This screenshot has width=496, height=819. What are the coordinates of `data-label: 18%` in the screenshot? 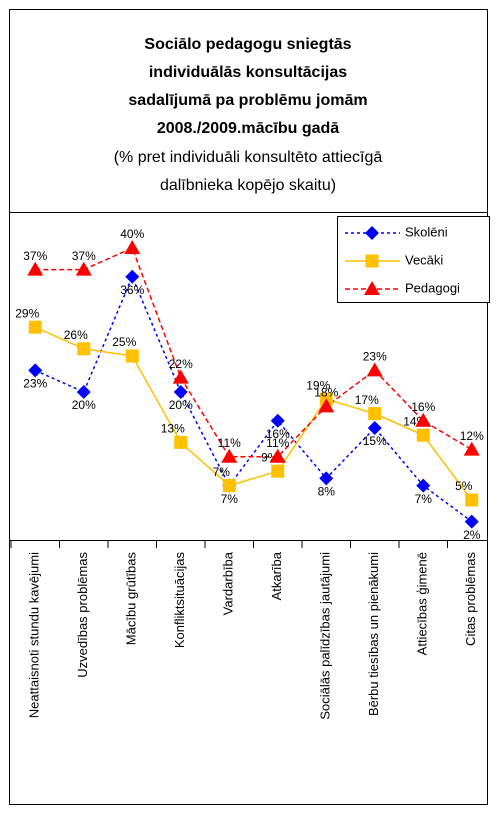 It's located at (326, 393).